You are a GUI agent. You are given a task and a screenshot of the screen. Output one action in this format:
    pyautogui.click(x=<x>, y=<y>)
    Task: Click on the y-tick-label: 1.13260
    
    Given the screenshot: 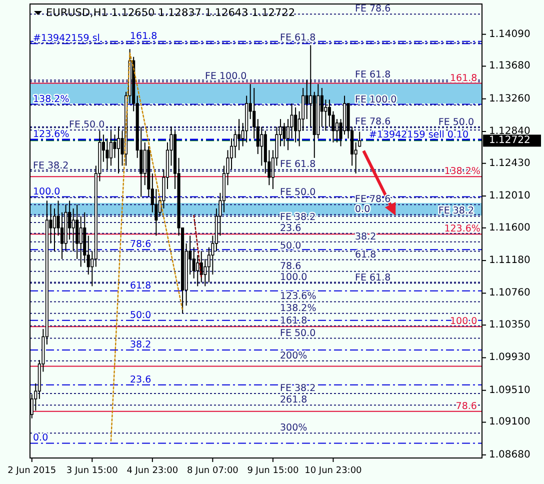 What is the action you would take?
    pyautogui.click(x=509, y=98)
    